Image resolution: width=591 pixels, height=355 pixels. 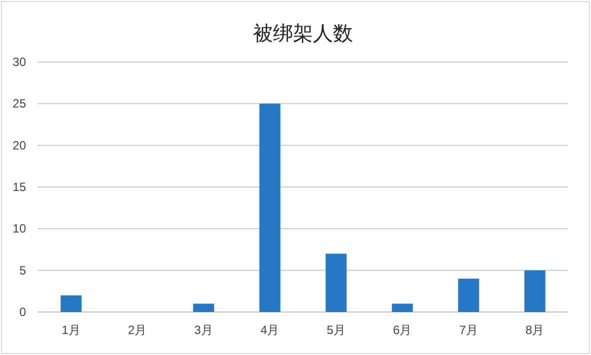 I want to click on x-tick-label: 7月, so click(x=468, y=330).